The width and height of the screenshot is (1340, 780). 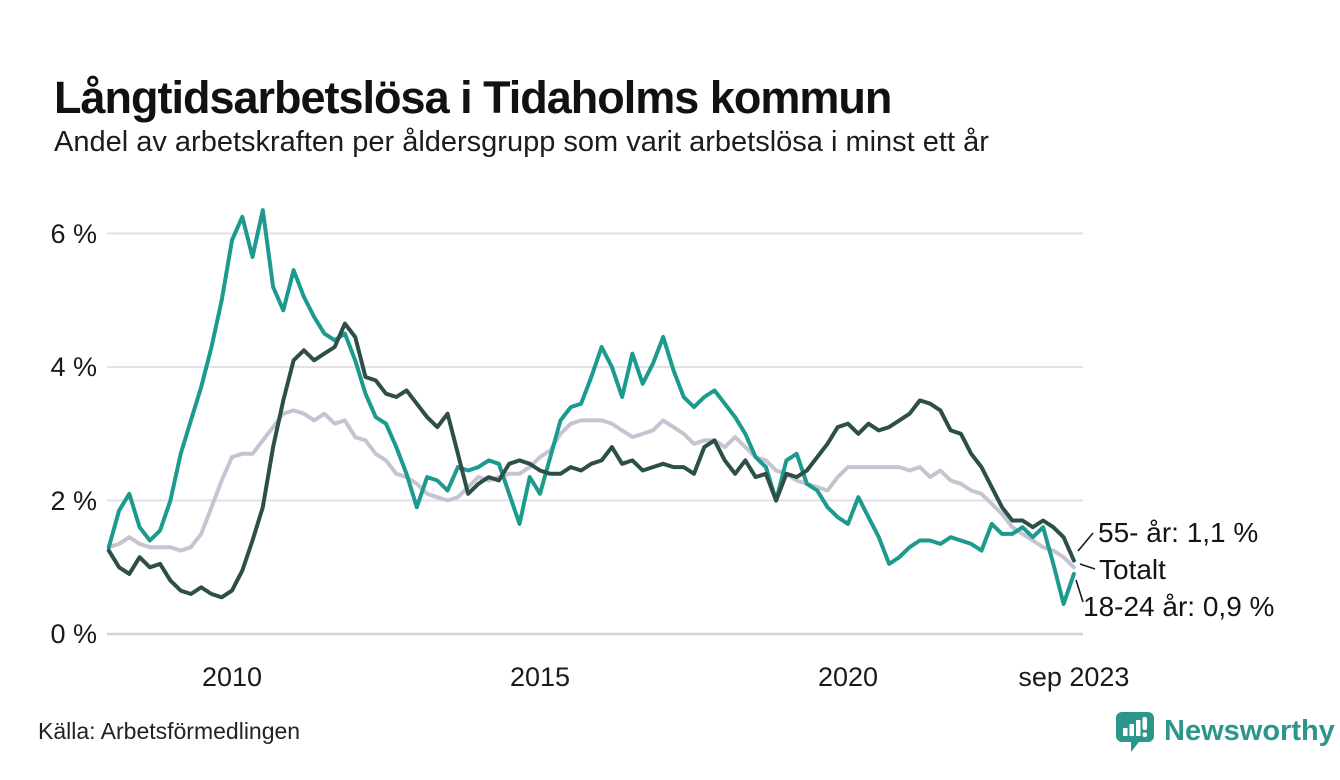 I want to click on annotation-55-ar: 55- år: 1,1 %, so click(x=1178, y=532).